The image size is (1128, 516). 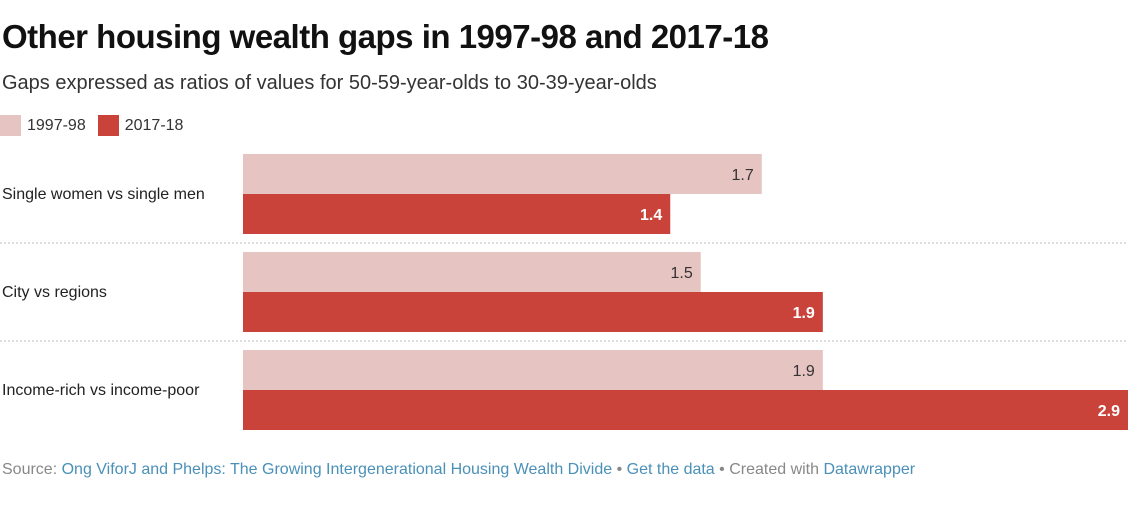 What do you see at coordinates (108, 125) in the screenshot?
I see `legend-swatch-2017` at bounding box center [108, 125].